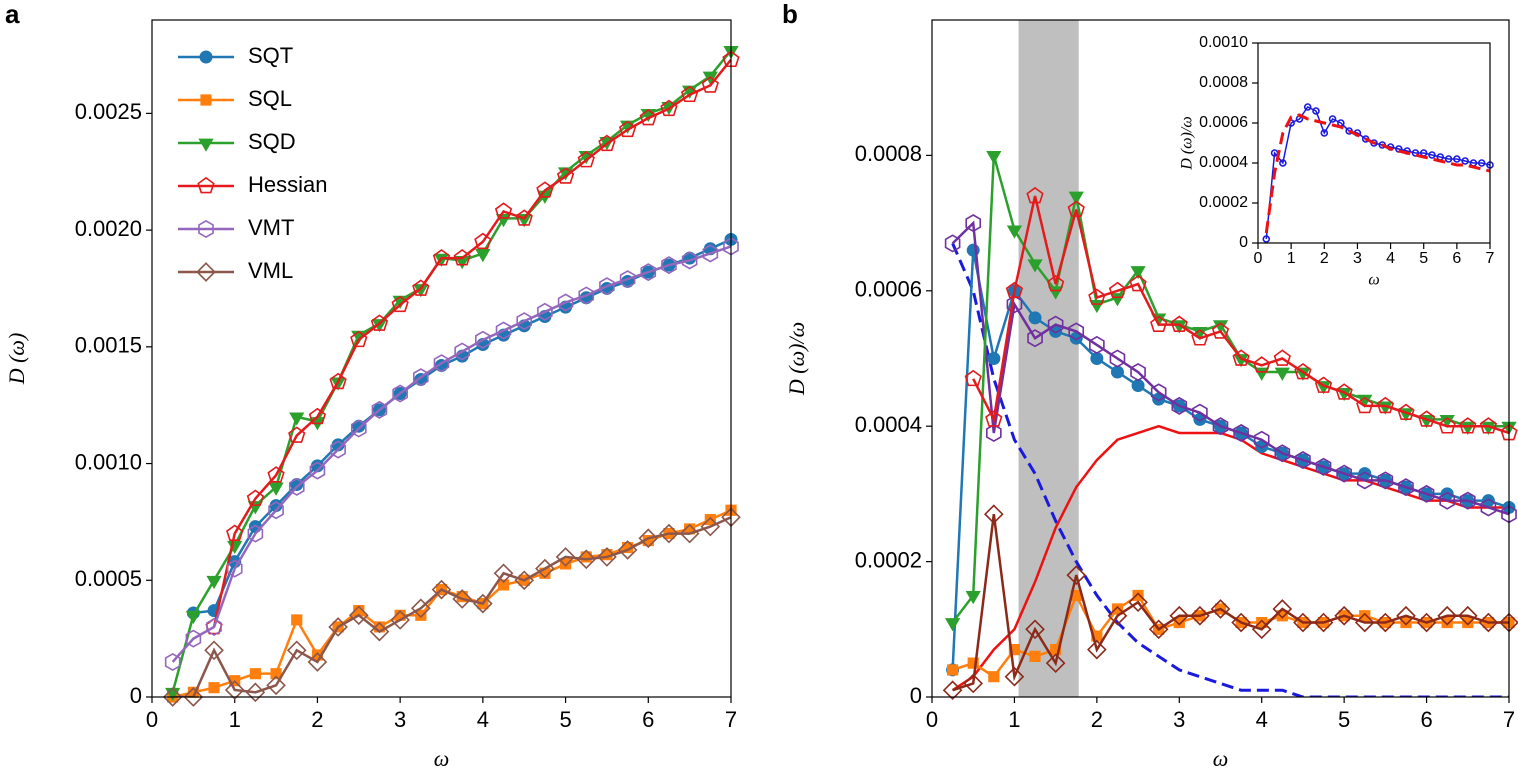  Describe the element at coordinates (270, 98) in the screenshot. I see `legend-label: SQL` at that location.